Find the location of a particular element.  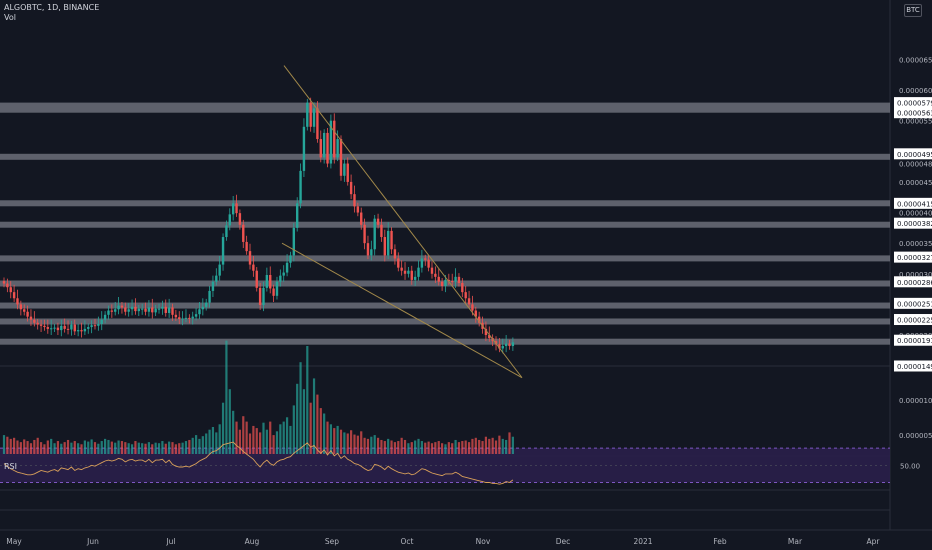

time-axis-label: Sep is located at coordinates (332, 541).